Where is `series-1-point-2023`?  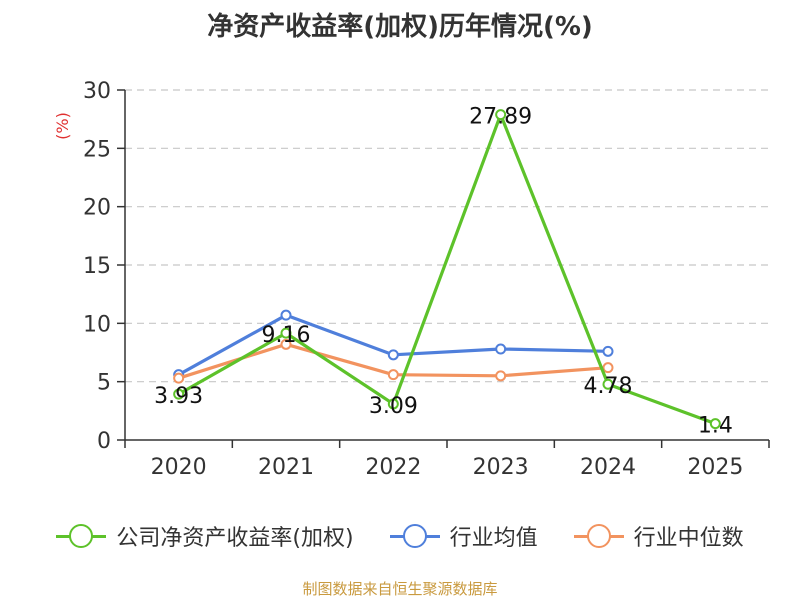 series-1-point-2023 is located at coordinates (501, 349).